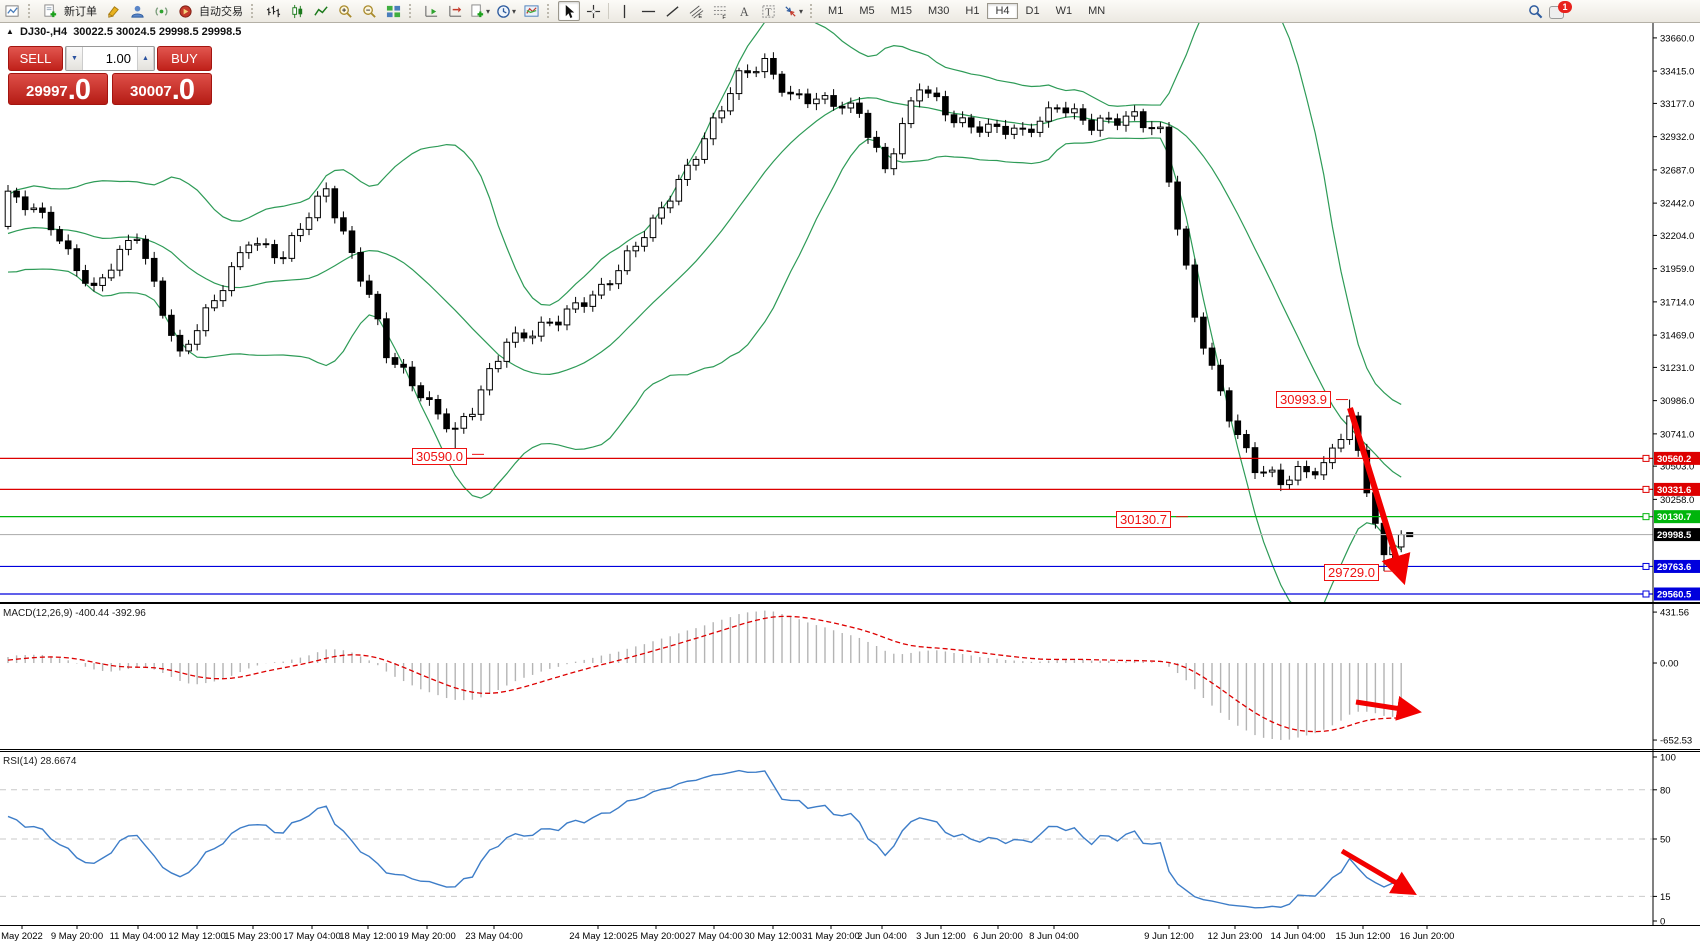 Image resolution: width=1700 pixels, height=945 pixels. I want to click on cursor-tool-icon, so click(569, 11).